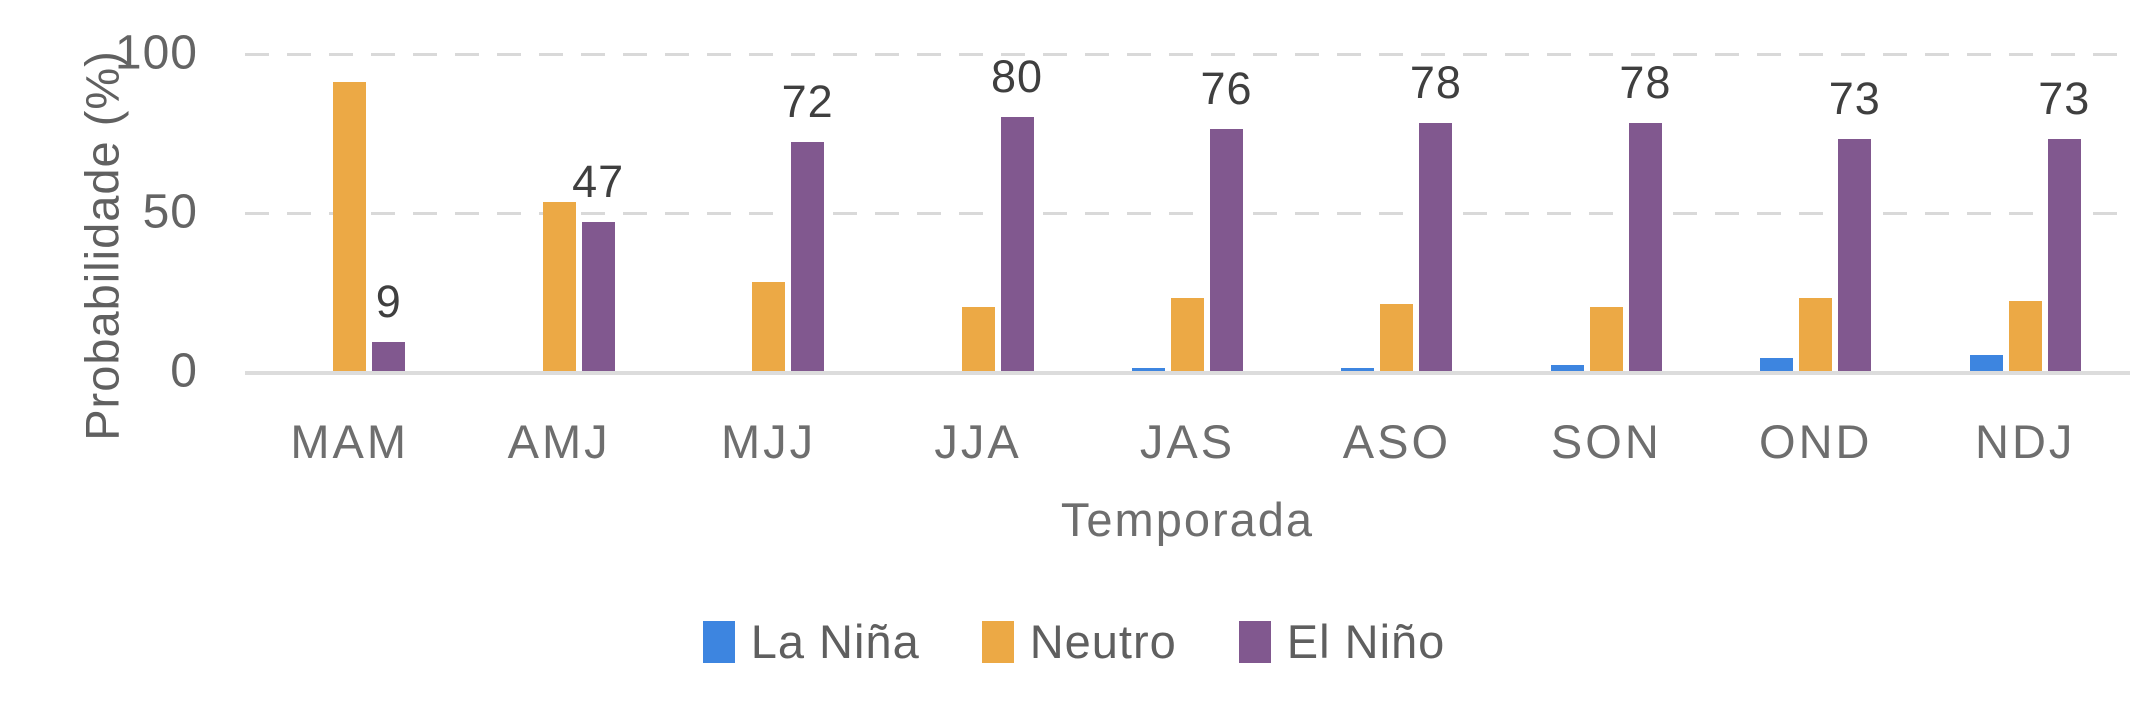 The width and height of the screenshot is (2148, 721). Describe the element at coordinates (769, 326) in the screenshot. I see `bar-neutro-mjj` at that location.